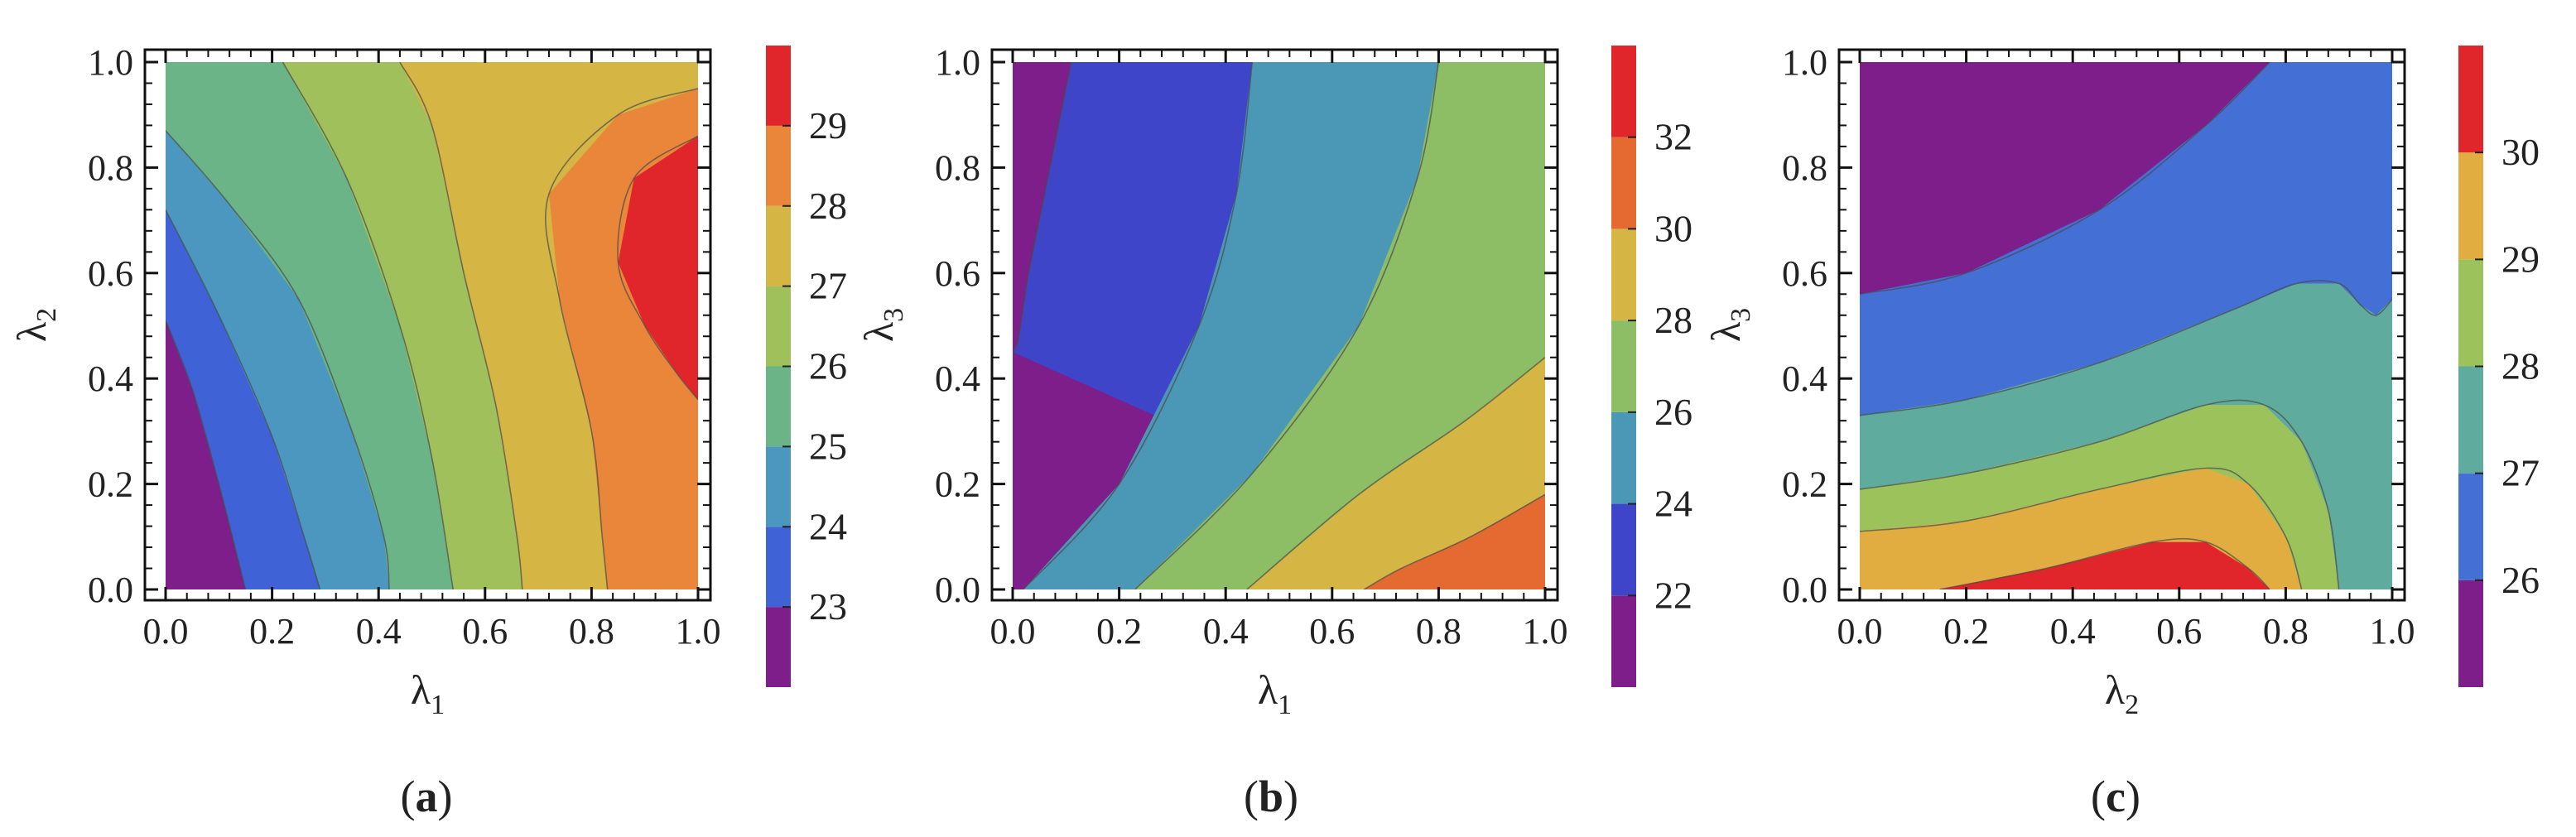  What do you see at coordinates (1271, 796) in the screenshot?
I see `panel-caption: (b)` at bounding box center [1271, 796].